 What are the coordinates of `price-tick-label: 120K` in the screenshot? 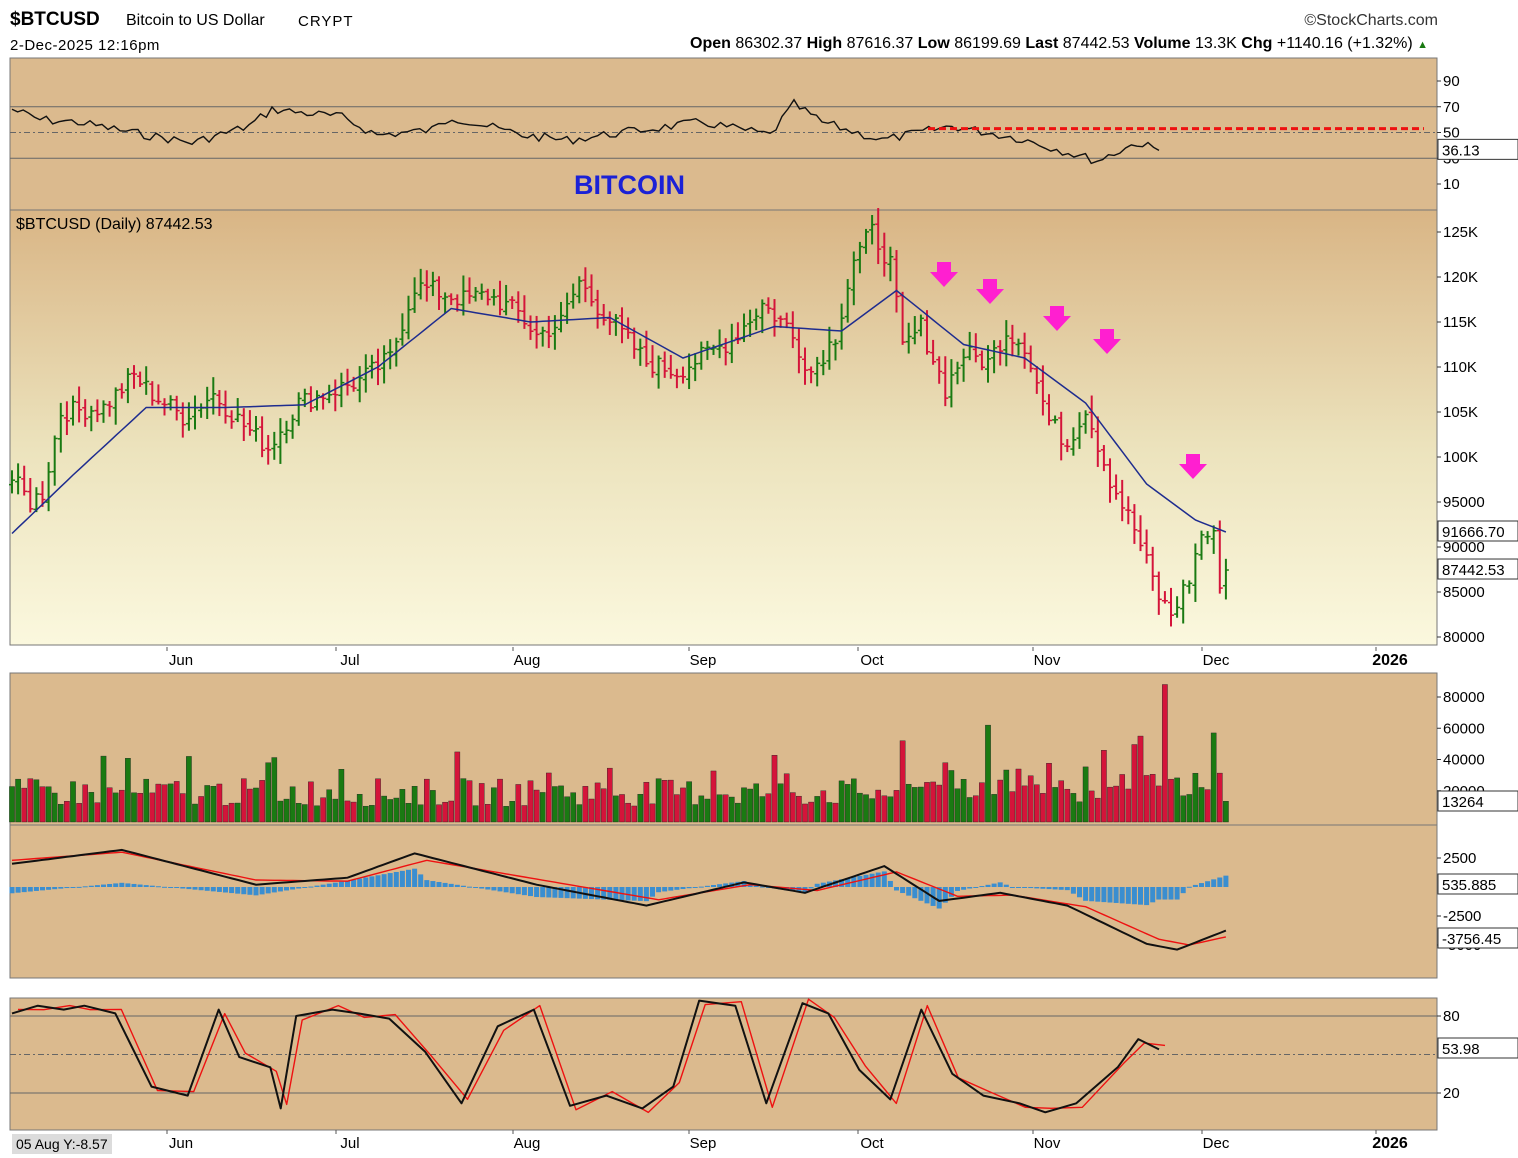 It's located at (1460, 277).